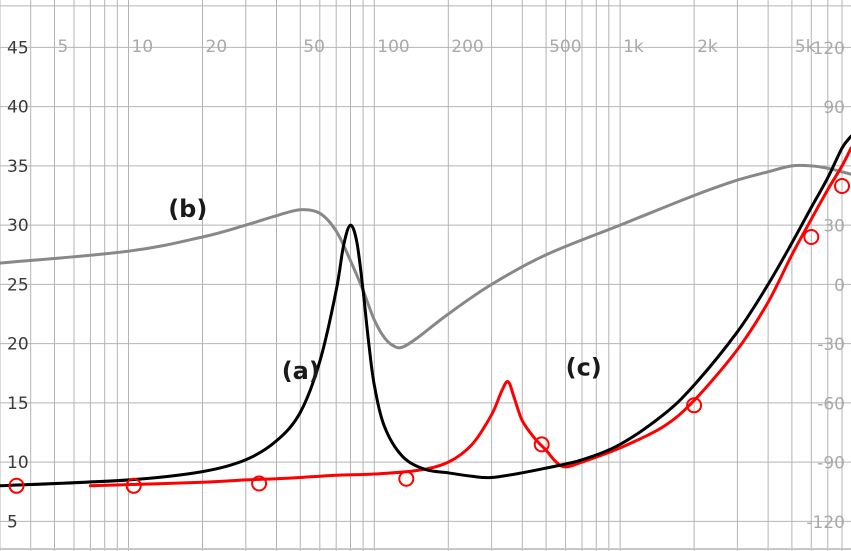 Image resolution: width=851 pixels, height=551 pixels. Describe the element at coordinates (18, 226) in the screenshot. I see `y-tick-label-left: 30` at that location.